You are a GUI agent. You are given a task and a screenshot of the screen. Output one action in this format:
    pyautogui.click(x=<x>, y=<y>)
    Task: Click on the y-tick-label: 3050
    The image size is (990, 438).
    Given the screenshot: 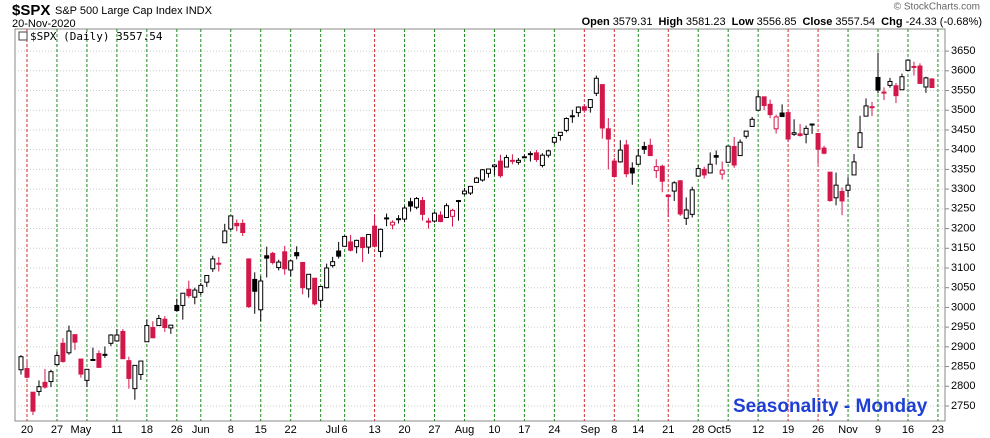 What is the action you would take?
    pyautogui.click(x=963, y=288)
    